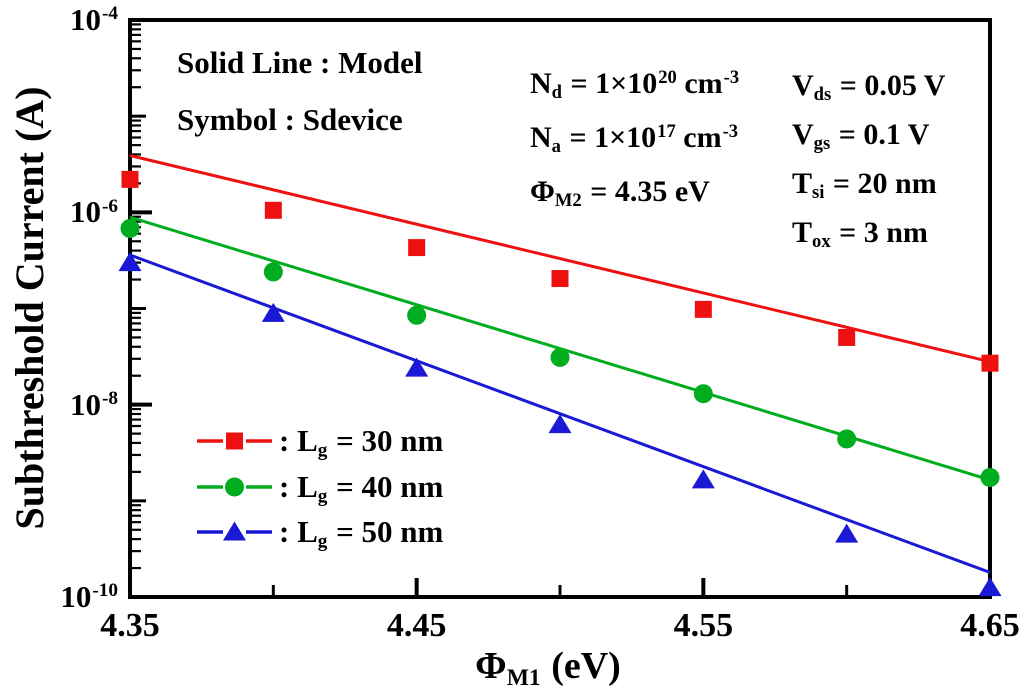 This screenshot has width=1020, height=698. What do you see at coordinates (94, 404) in the screenshot?
I see `y-tick-label: 10⁻⁸` at bounding box center [94, 404].